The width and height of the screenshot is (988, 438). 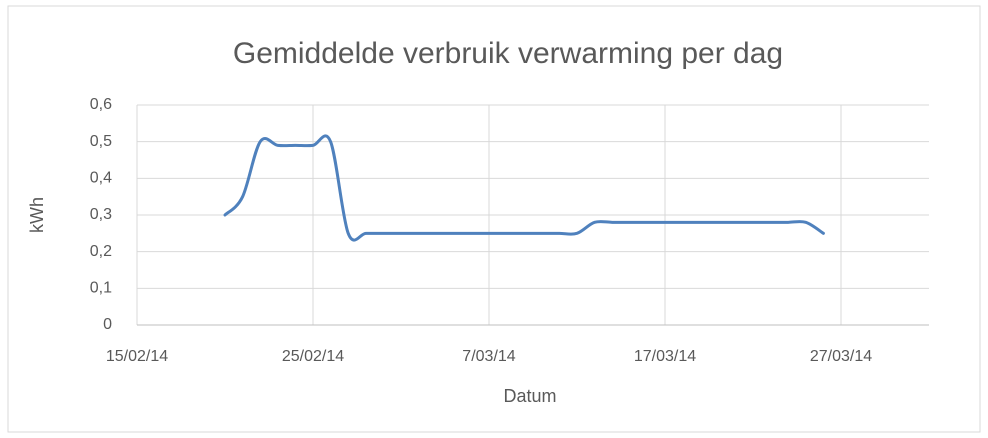 What do you see at coordinates (37, 215) in the screenshot?
I see `y-axis-label: kWh` at bounding box center [37, 215].